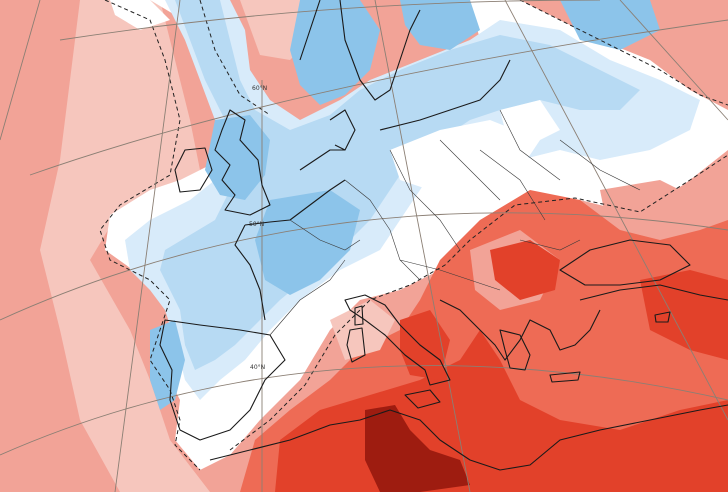 This screenshot has height=492, width=728. I want to click on coastline-turkey, so click(653, 292).